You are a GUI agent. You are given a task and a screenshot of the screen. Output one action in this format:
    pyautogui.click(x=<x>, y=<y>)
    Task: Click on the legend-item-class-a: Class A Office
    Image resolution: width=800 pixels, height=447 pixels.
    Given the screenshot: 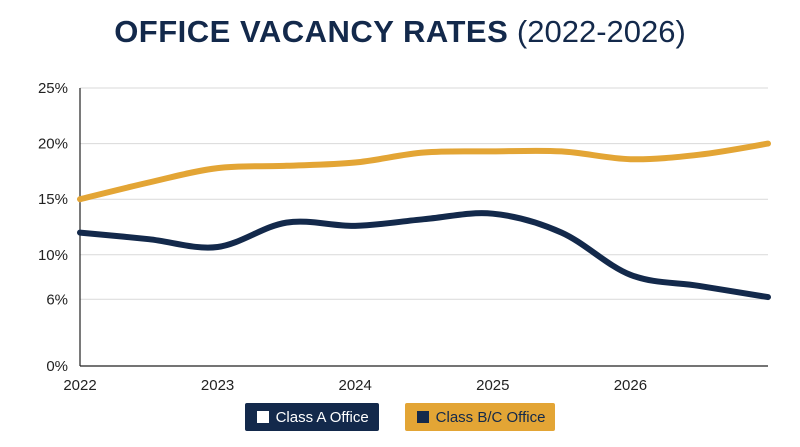 What is the action you would take?
    pyautogui.click(x=311, y=417)
    